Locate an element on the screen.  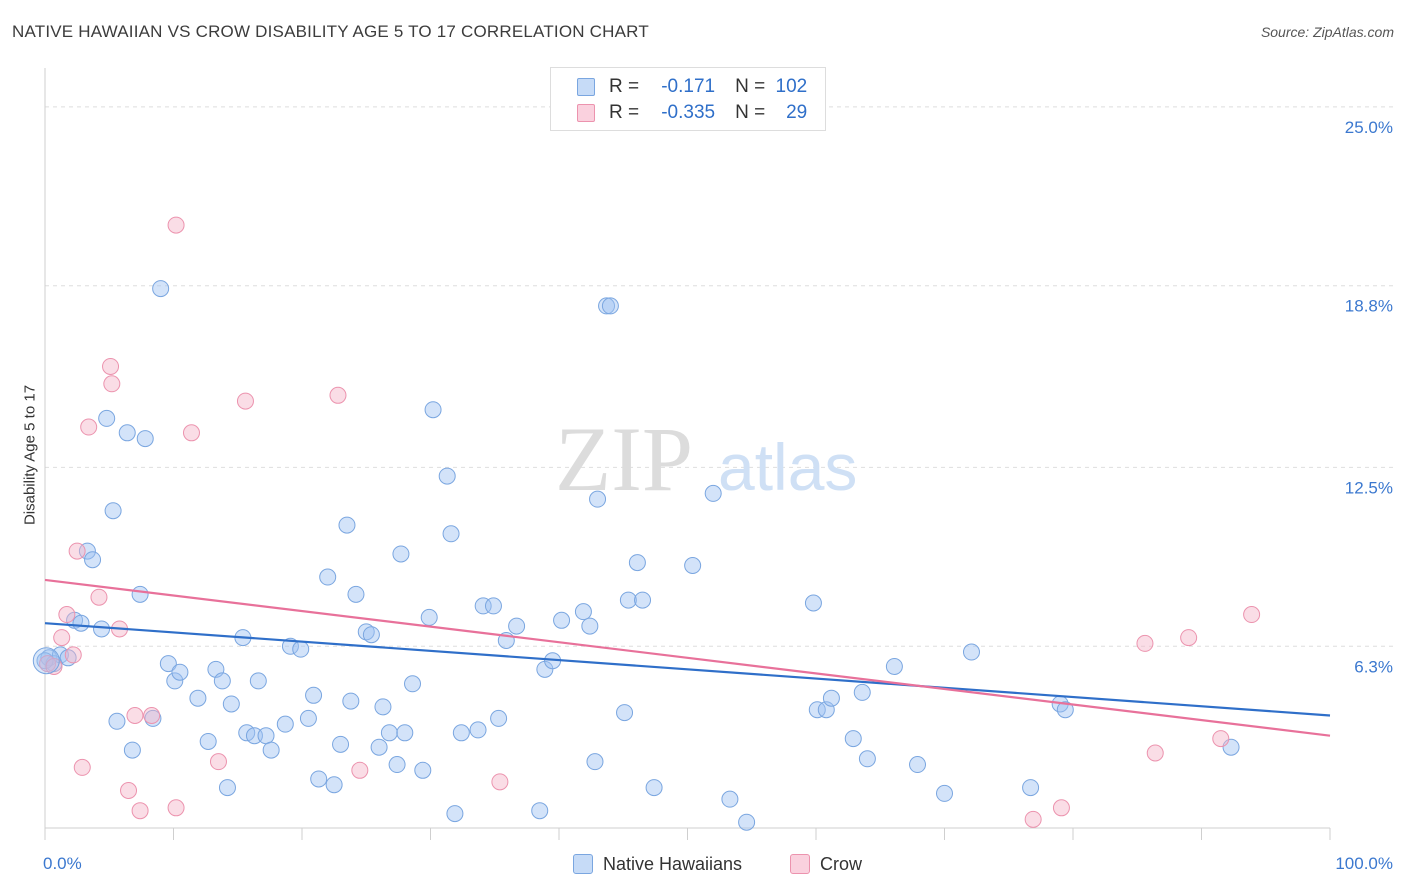
bottom-legend-swatch-pink is located at coordinates (800, 864).